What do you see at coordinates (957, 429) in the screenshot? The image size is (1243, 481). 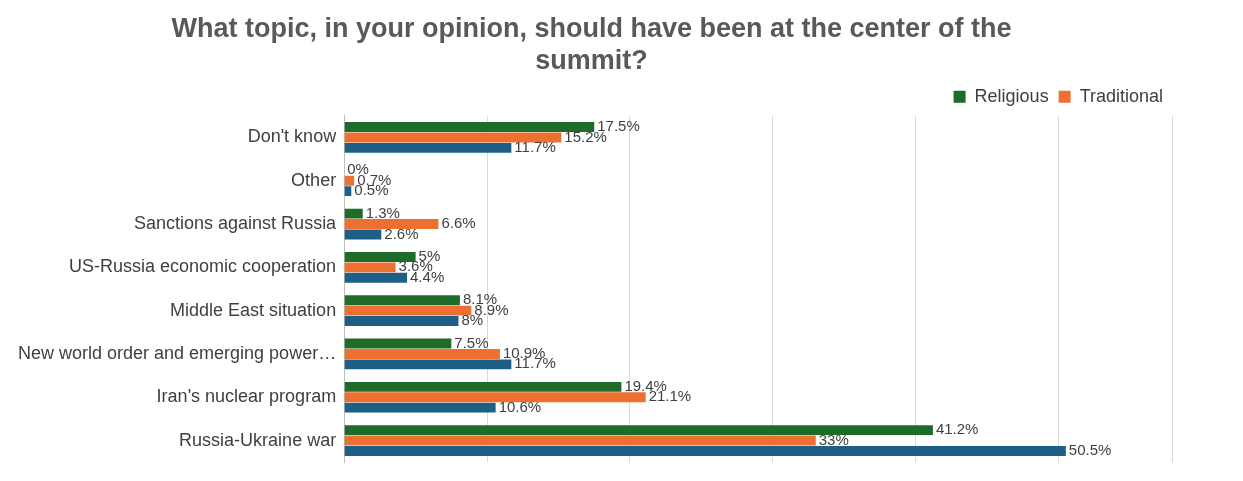 I see `data-label: 41.2%` at bounding box center [957, 429].